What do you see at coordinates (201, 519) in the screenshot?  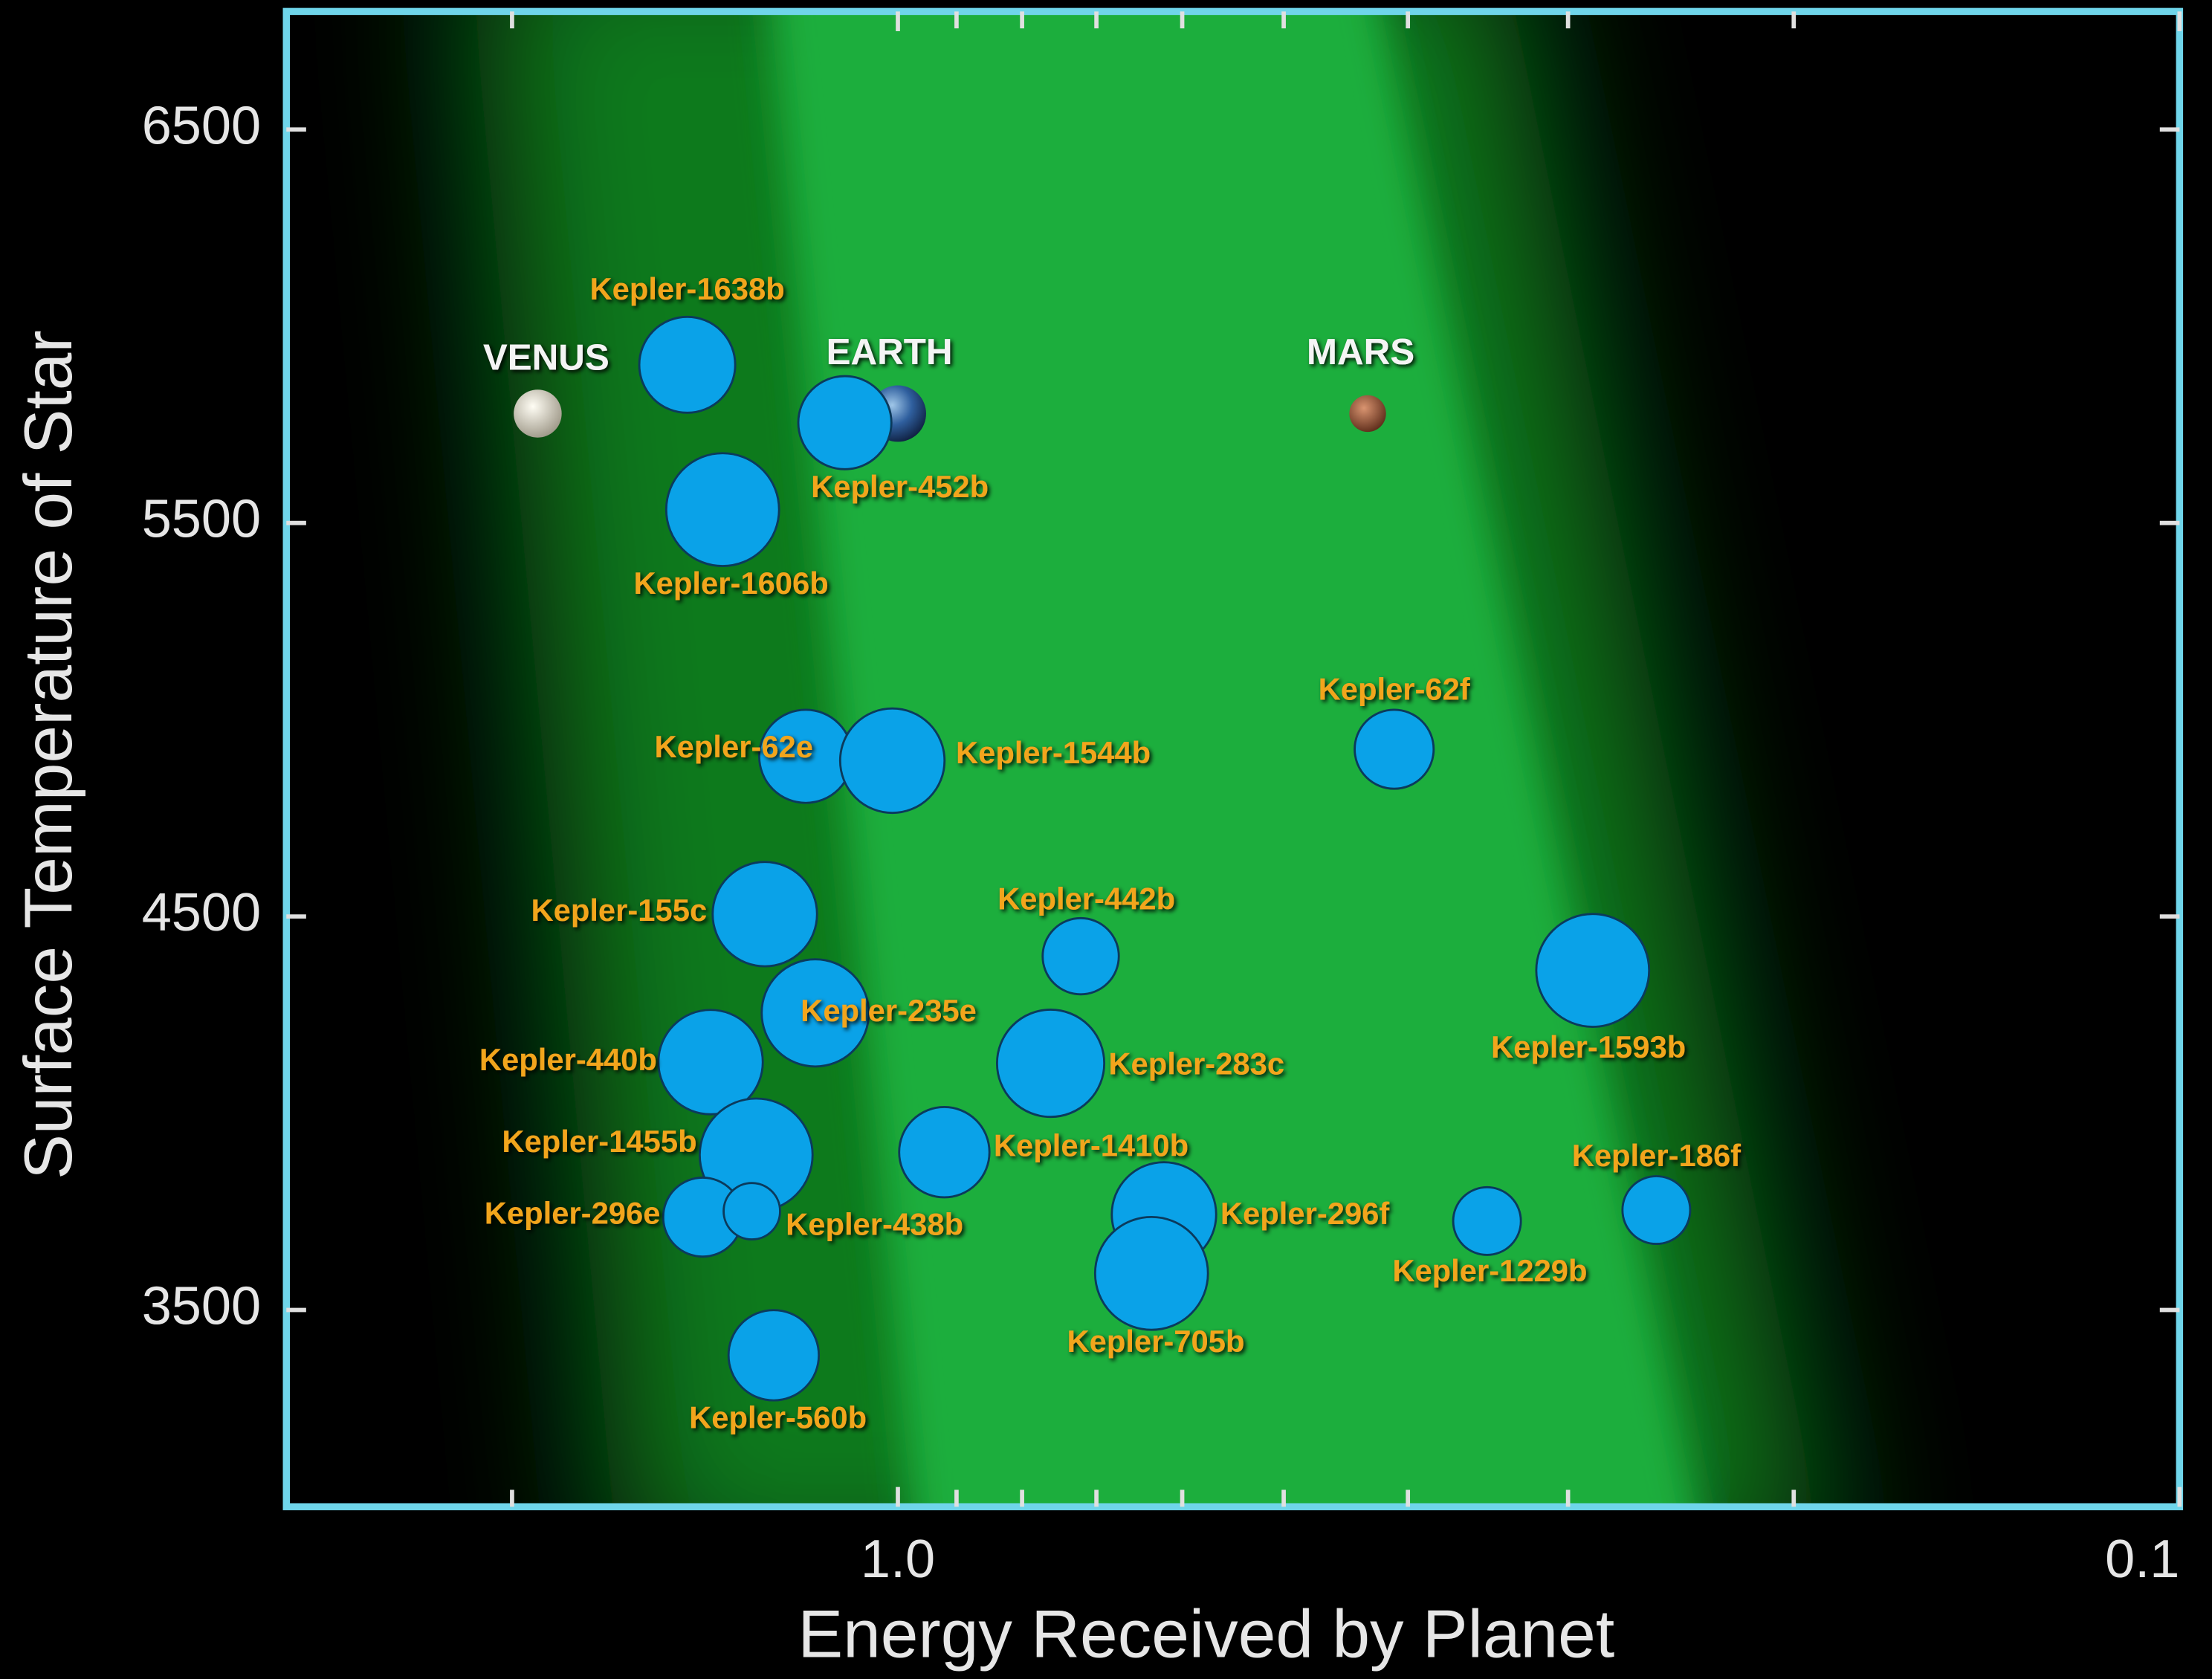 I see `y-tick-label: 5500` at bounding box center [201, 519].